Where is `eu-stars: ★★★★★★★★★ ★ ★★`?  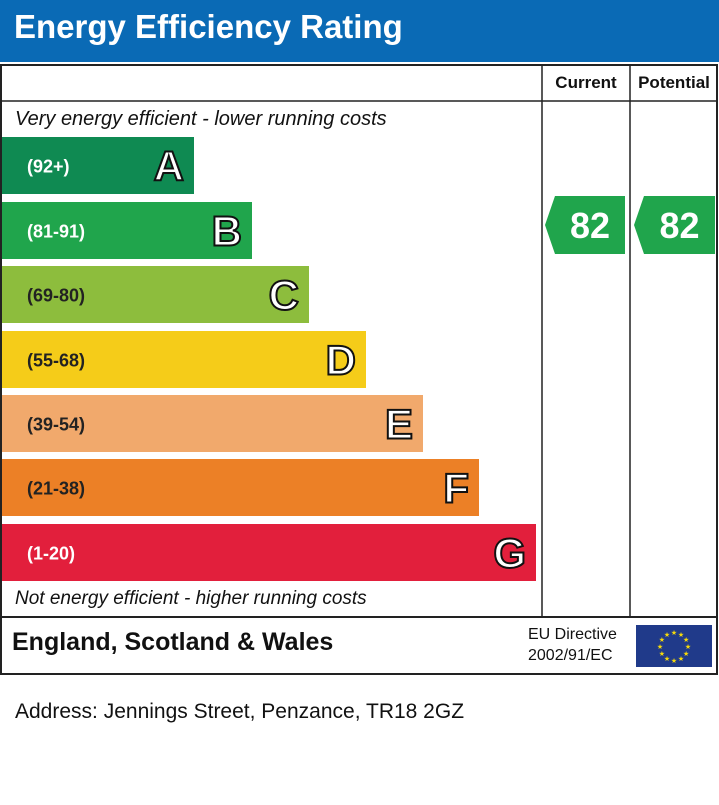 eu-stars: ★★★★★★★★★ ★ ★★ is located at coordinates (674, 647).